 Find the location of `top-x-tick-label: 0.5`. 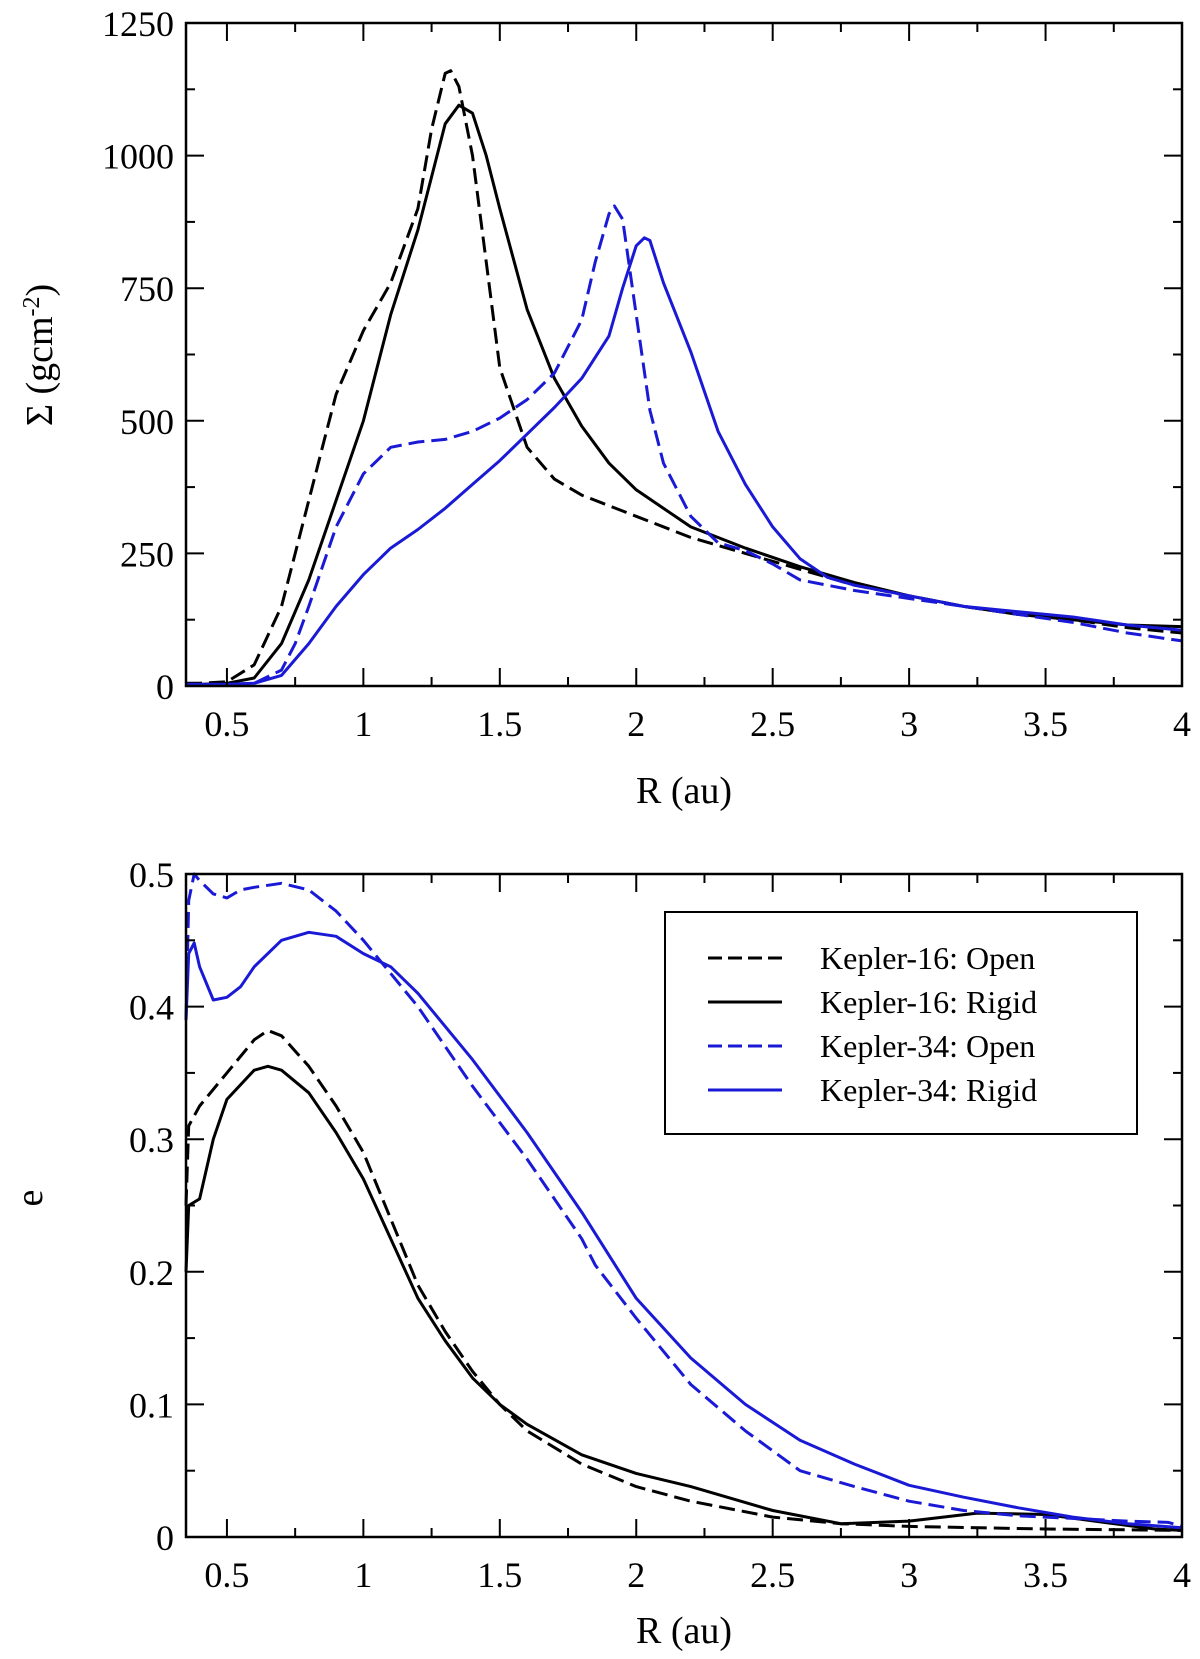

top-x-tick-label: 0.5 is located at coordinates (226, 724).